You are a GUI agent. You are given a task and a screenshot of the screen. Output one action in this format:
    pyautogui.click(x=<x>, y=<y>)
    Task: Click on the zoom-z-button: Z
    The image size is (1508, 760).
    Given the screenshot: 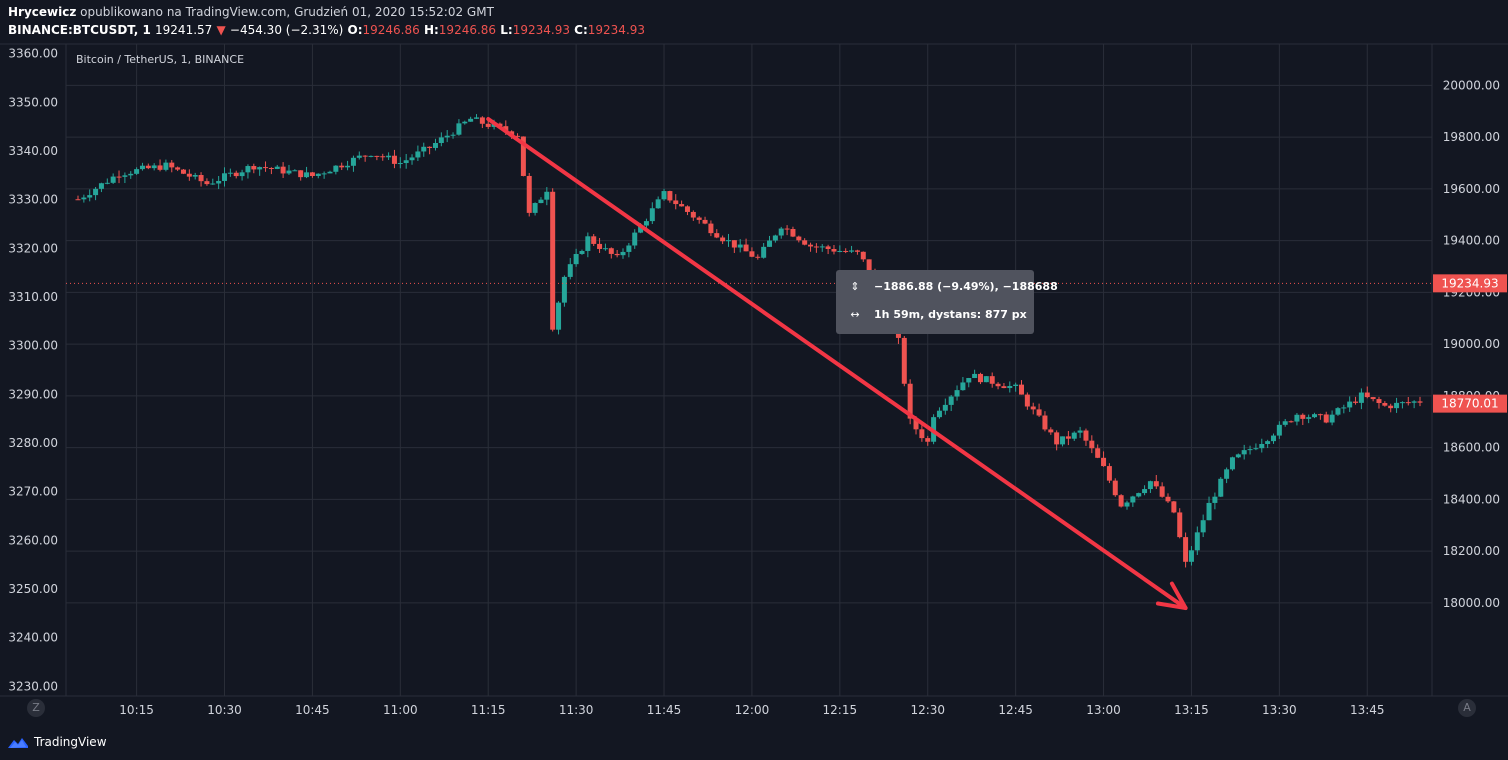 What is the action you would take?
    pyautogui.click(x=36, y=708)
    